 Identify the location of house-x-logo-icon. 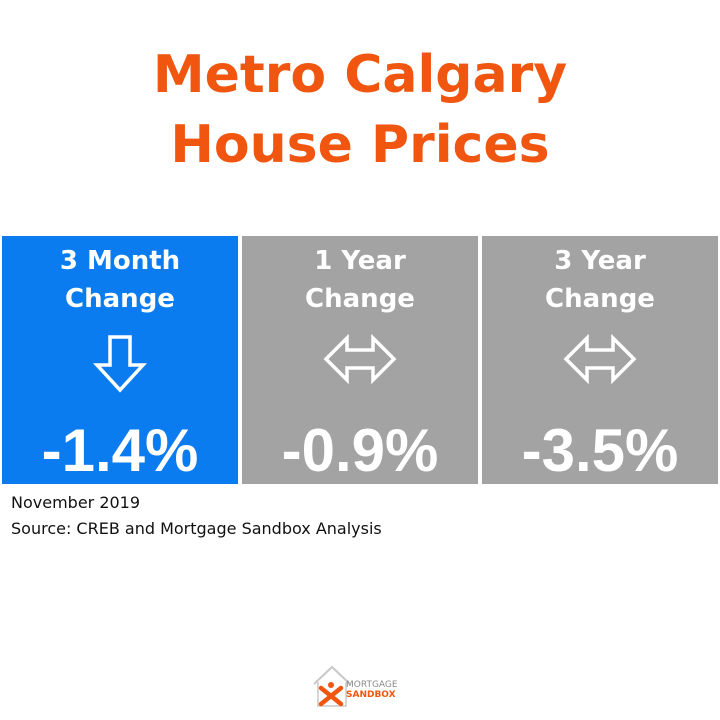
(332, 686).